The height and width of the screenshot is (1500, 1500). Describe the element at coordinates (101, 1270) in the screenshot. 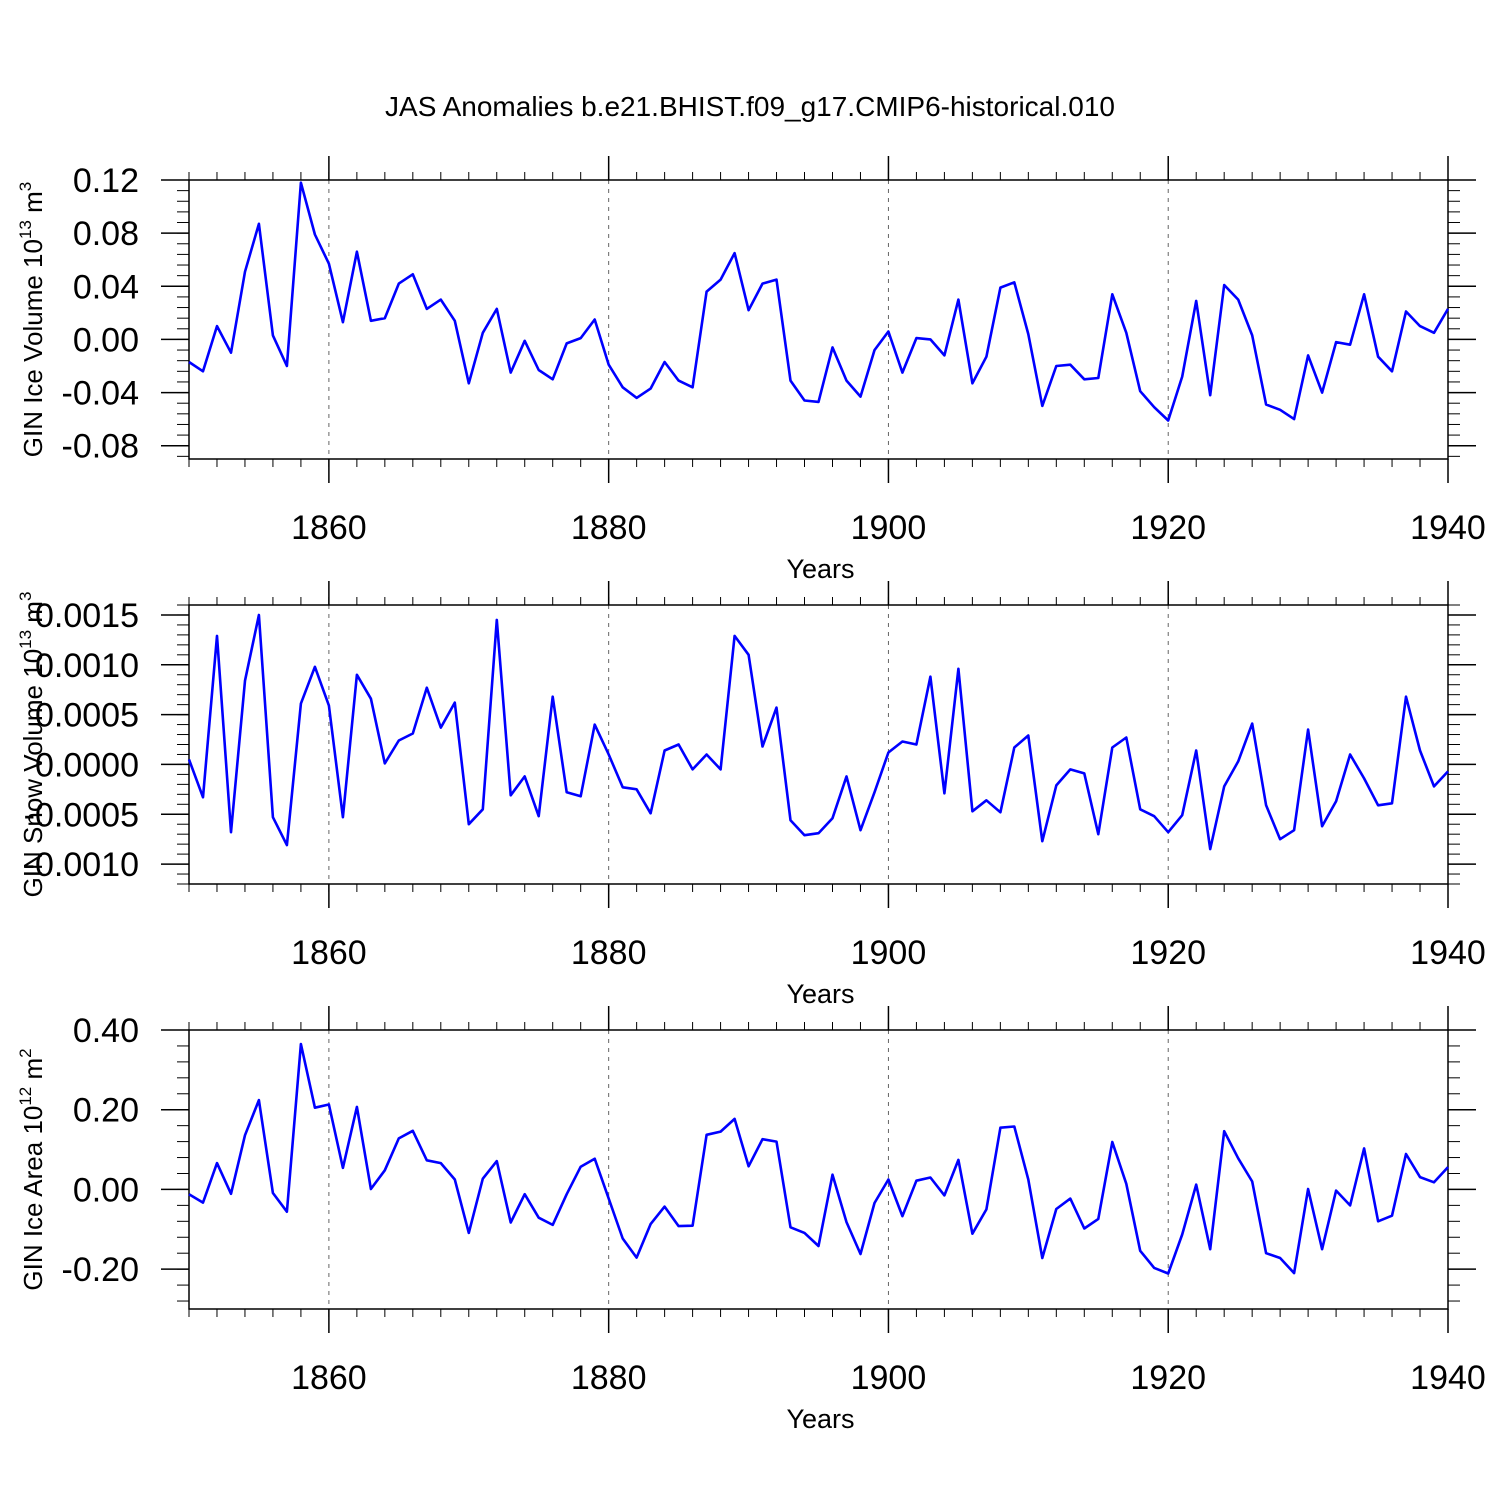

I see `y-tick-label: -0.20` at that location.